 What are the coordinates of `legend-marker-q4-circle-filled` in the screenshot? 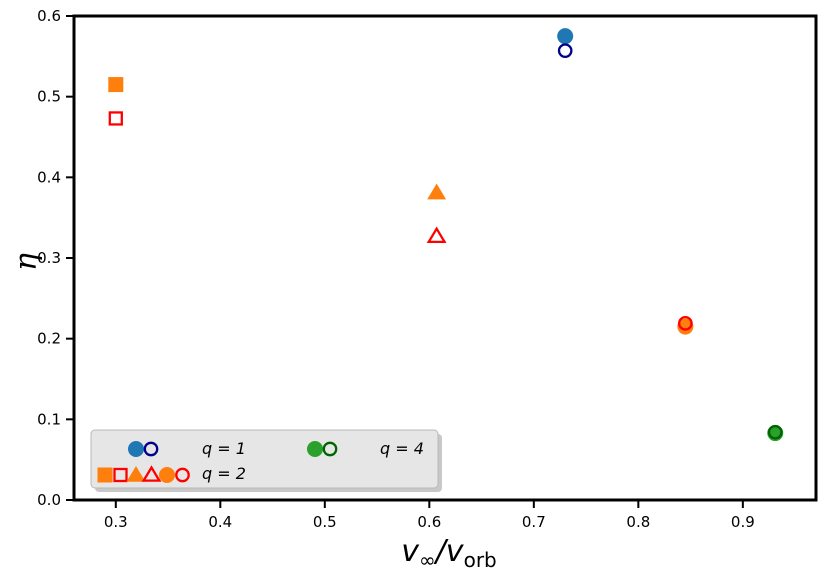 It's located at (315, 449).